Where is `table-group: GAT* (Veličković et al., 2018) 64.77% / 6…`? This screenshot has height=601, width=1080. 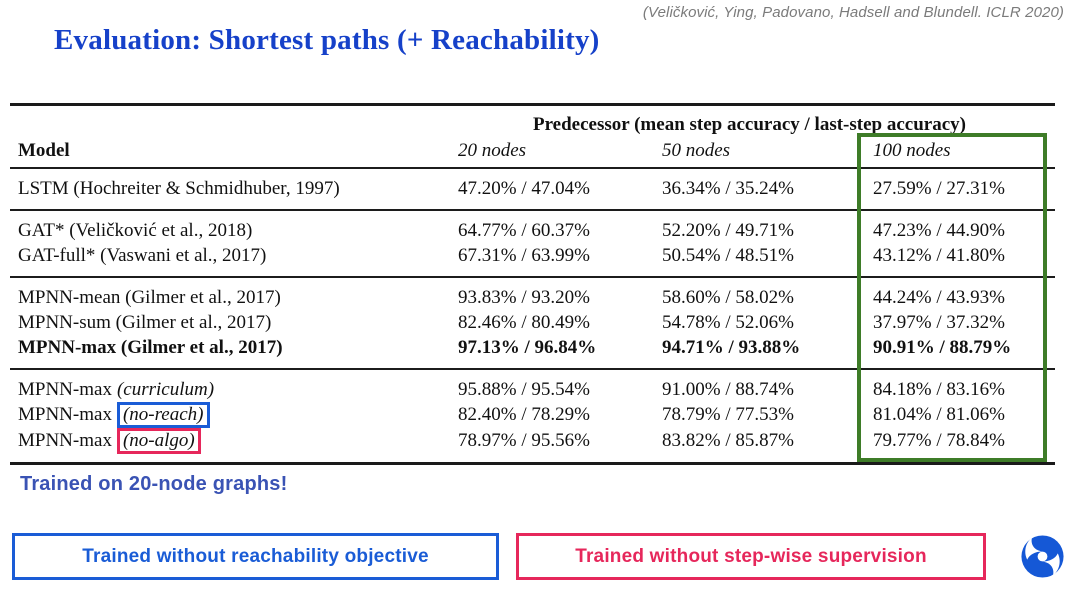
table-group: GAT* (Veličković et al., 2018) 64.77% / 6… is located at coordinates (532, 242).